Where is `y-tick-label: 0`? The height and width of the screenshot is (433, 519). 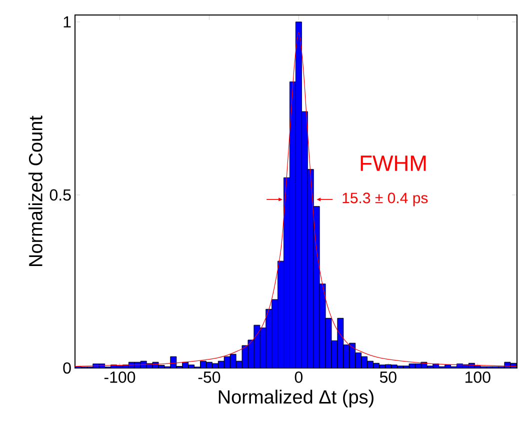
y-tick-label: 0 is located at coordinates (67, 368).